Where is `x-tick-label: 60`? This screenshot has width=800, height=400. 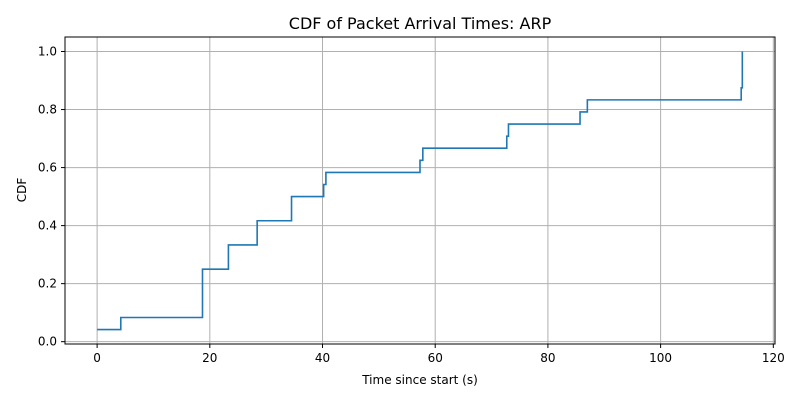 x-tick-label: 60 is located at coordinates (435, 358).